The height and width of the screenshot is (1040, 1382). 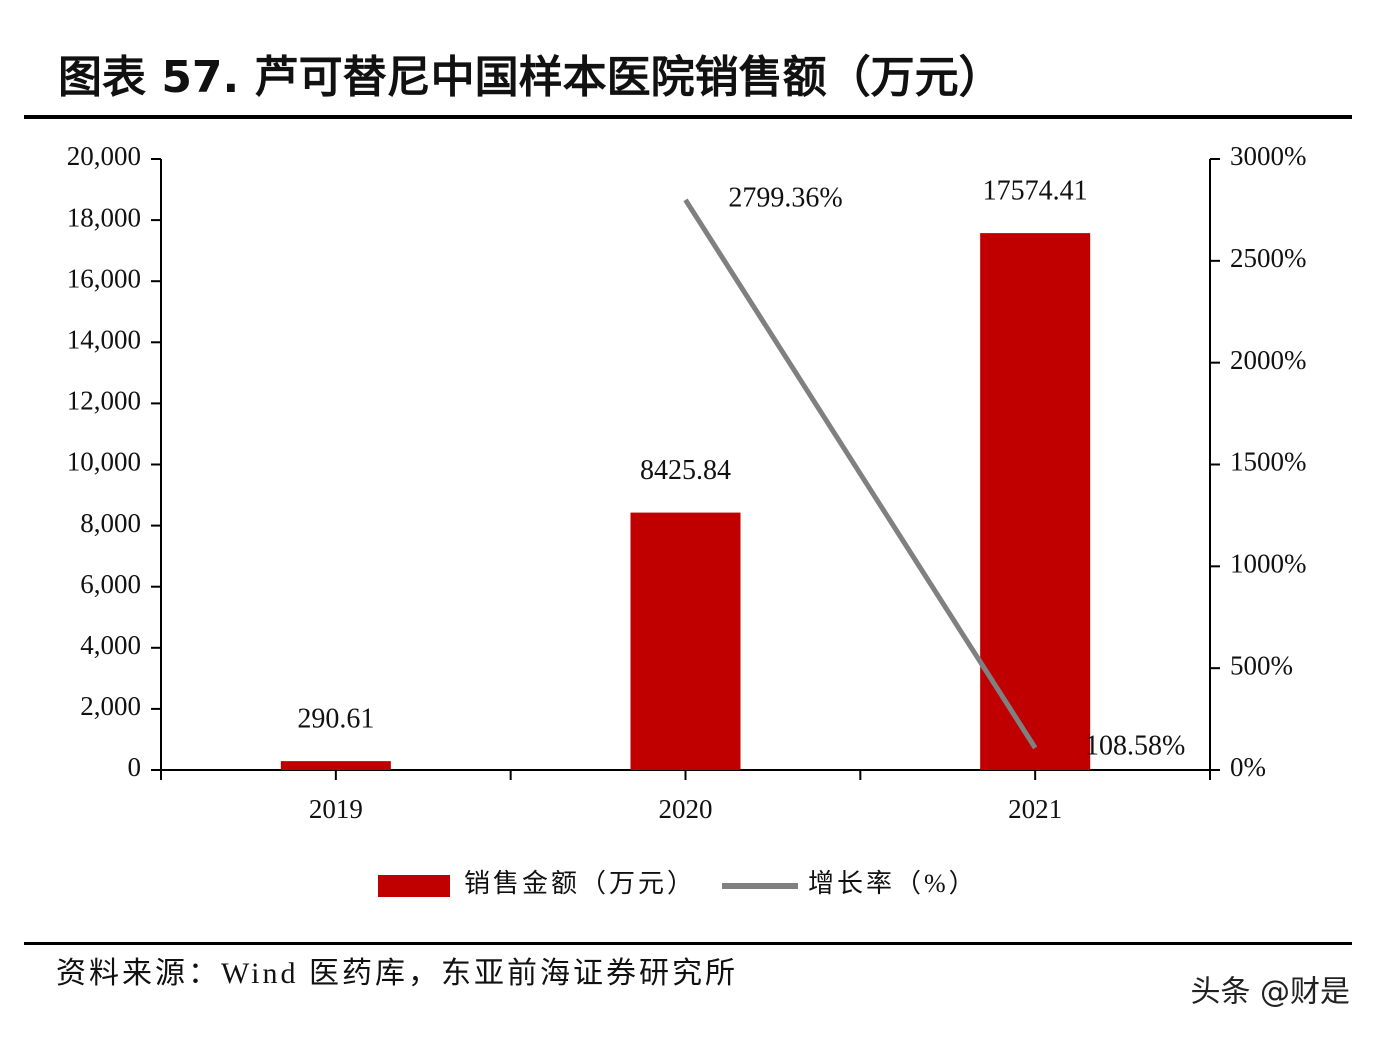 What do you see at coordinates (1135, 745) in the screenshot?
I see `value-label: 108.58%` at bounding box center [1135, 745].